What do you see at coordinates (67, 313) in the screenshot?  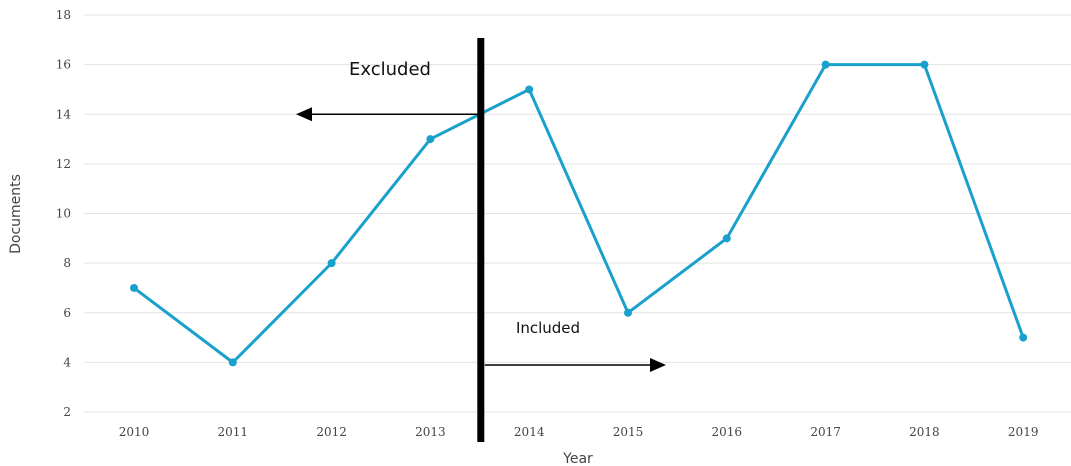 I see `y-tick-label: 6` at bounding box center [67, 313].